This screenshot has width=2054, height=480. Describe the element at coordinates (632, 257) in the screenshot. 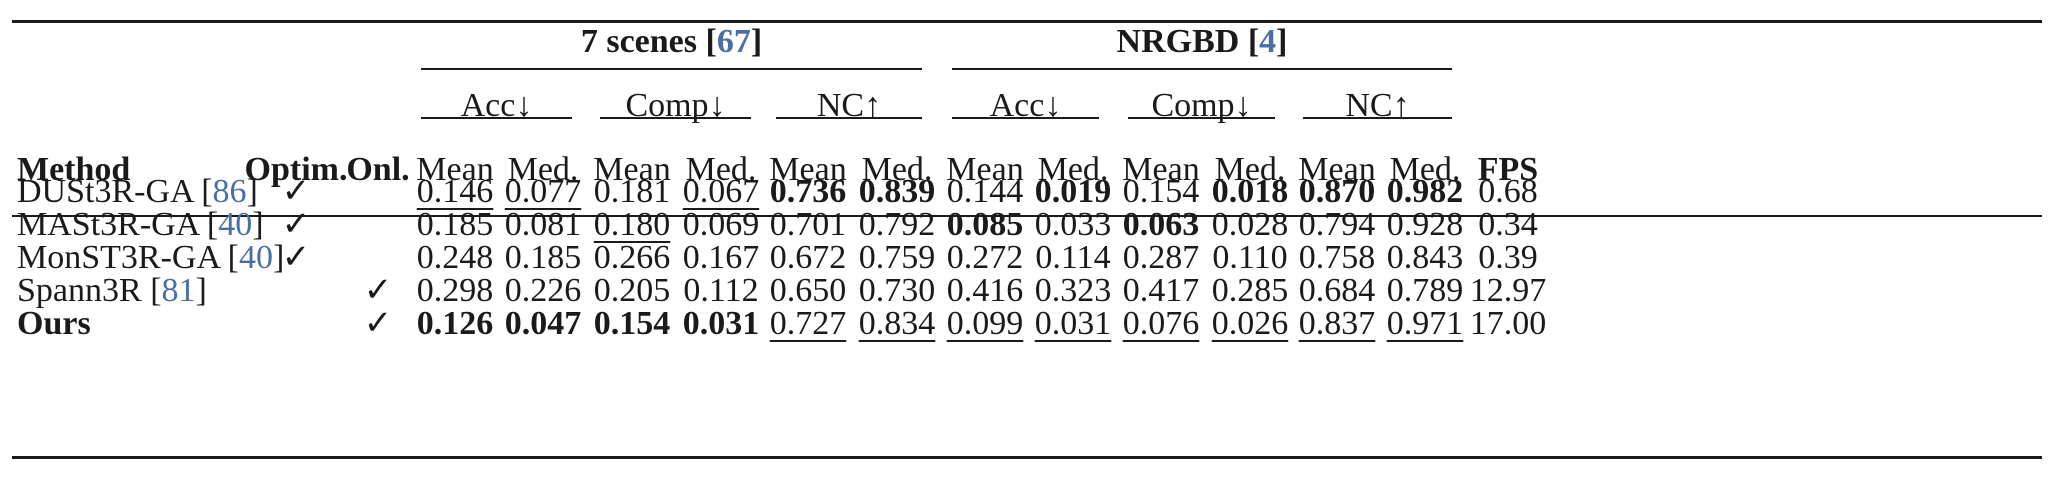

I see `metric-cell: 0.266` at that location.